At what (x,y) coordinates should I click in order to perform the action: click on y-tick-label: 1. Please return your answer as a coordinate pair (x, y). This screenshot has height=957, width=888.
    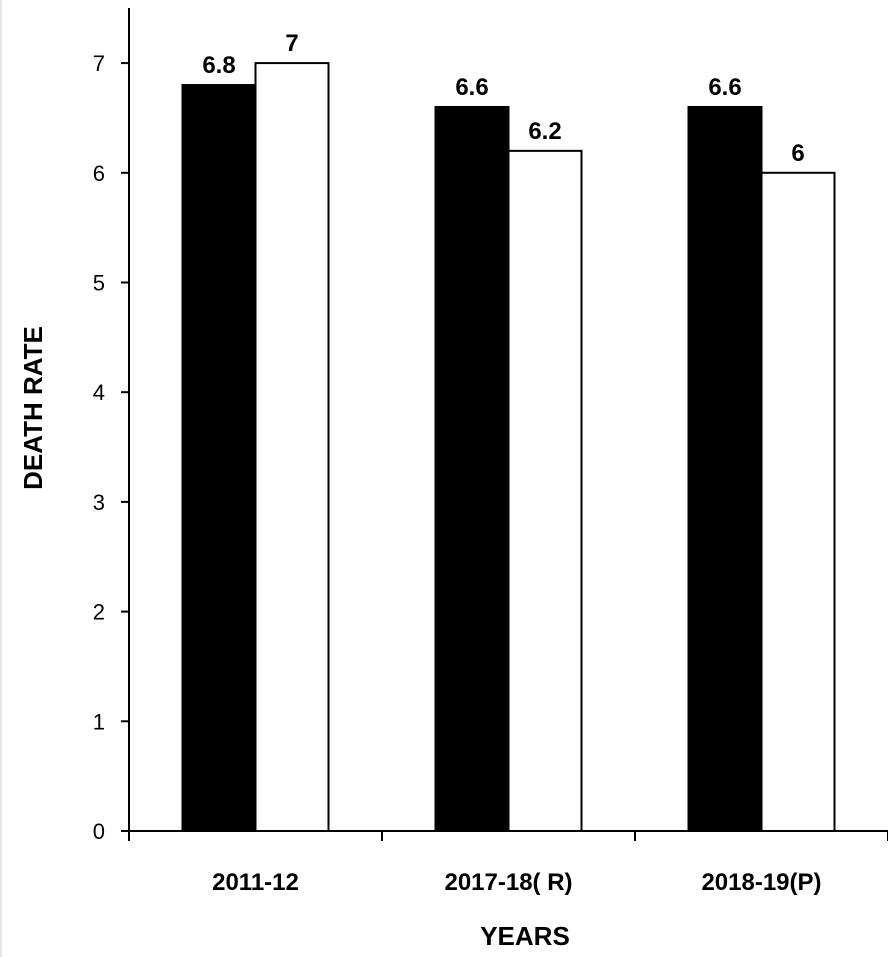
    Looking at the image, I should click on (99, 721).